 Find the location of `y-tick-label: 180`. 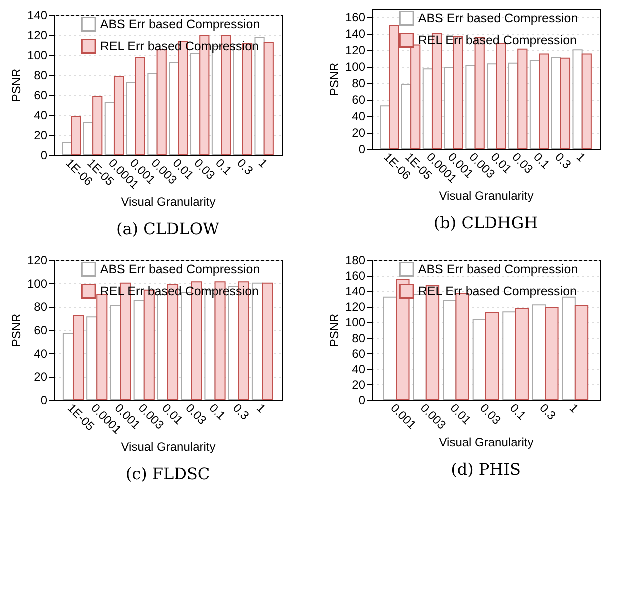

y-tick-label: 180 is located at coordinates (355, 261).